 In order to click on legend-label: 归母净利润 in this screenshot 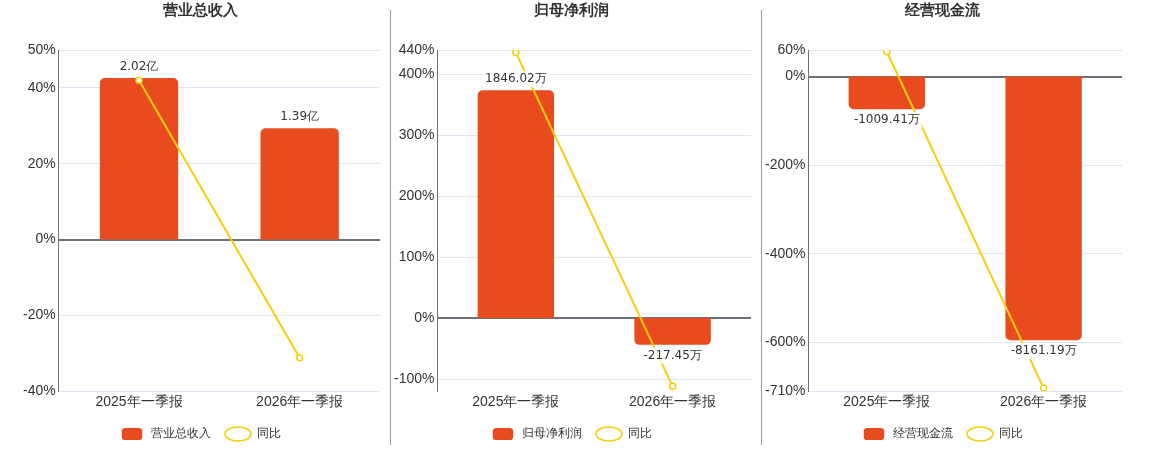, I will do `click(552, 433)`.